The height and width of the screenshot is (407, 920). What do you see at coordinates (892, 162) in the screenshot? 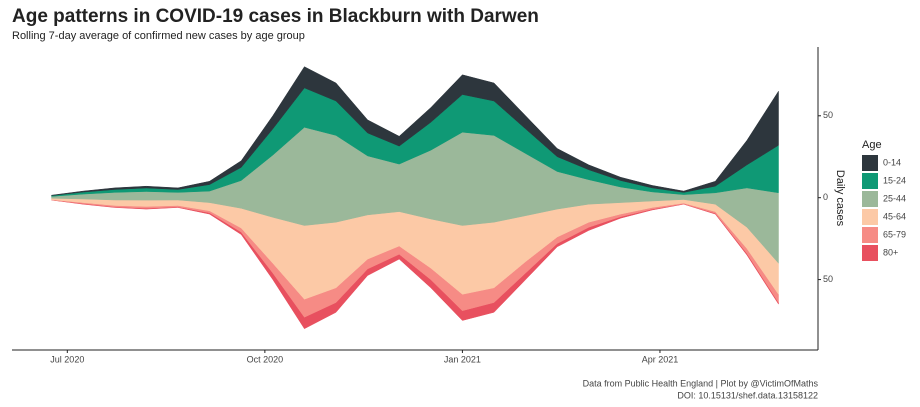
I see `legend-label: 0-14` at bounding box center [892, 162].